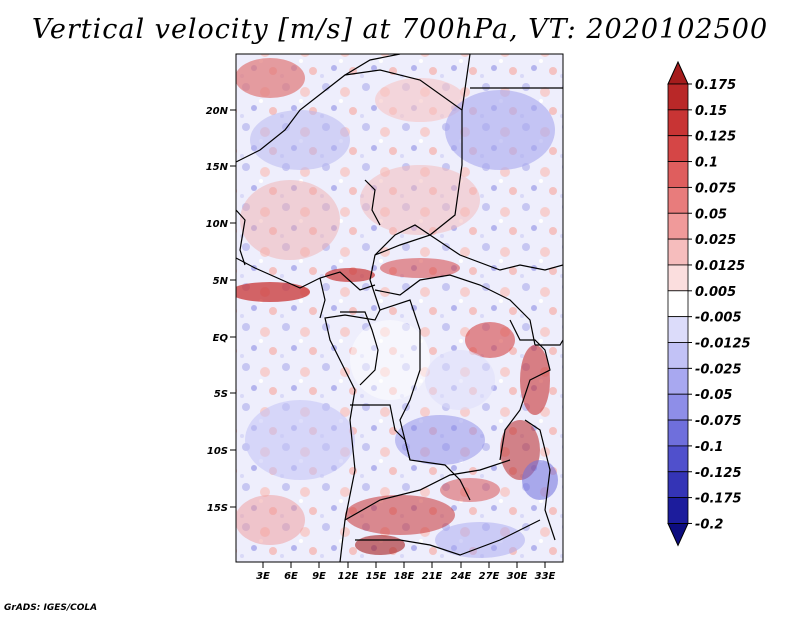  Describe the element at coordinates (217, 167) in the screenshot. I see `lat-tick-label: 15N` at that location.